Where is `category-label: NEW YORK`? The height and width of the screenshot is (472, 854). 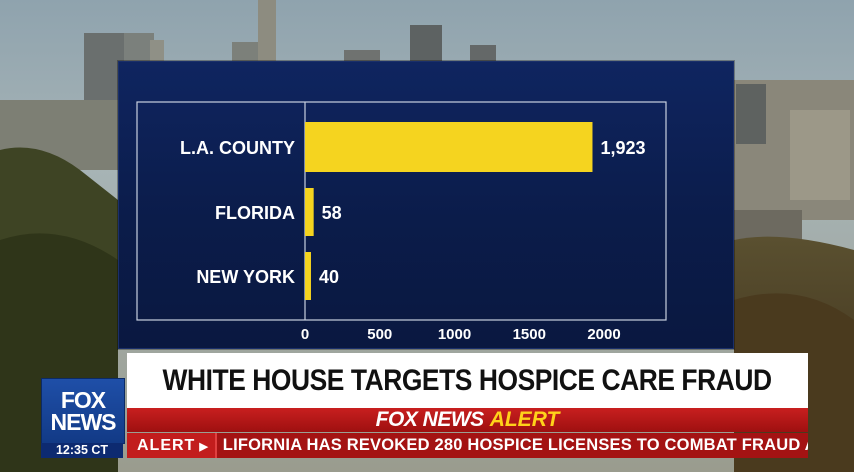 category-label: NEW YORK is located at coordinates (245, 277).